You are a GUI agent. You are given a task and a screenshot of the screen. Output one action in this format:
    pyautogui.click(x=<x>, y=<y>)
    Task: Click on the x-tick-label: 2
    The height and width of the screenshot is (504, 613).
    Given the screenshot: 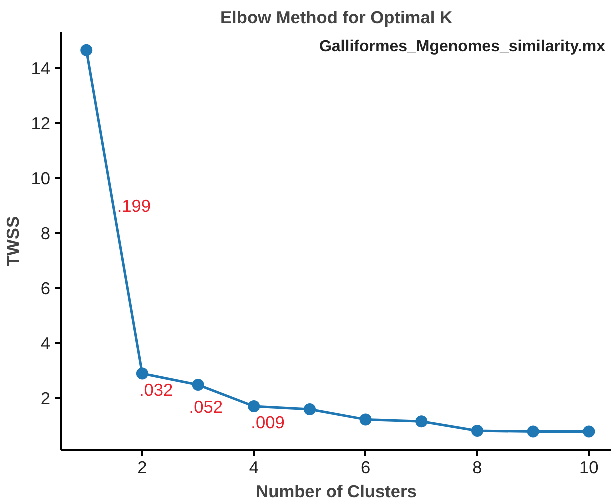 What is the action you would take?
    pyautogui.click(x=143, y=468)
    